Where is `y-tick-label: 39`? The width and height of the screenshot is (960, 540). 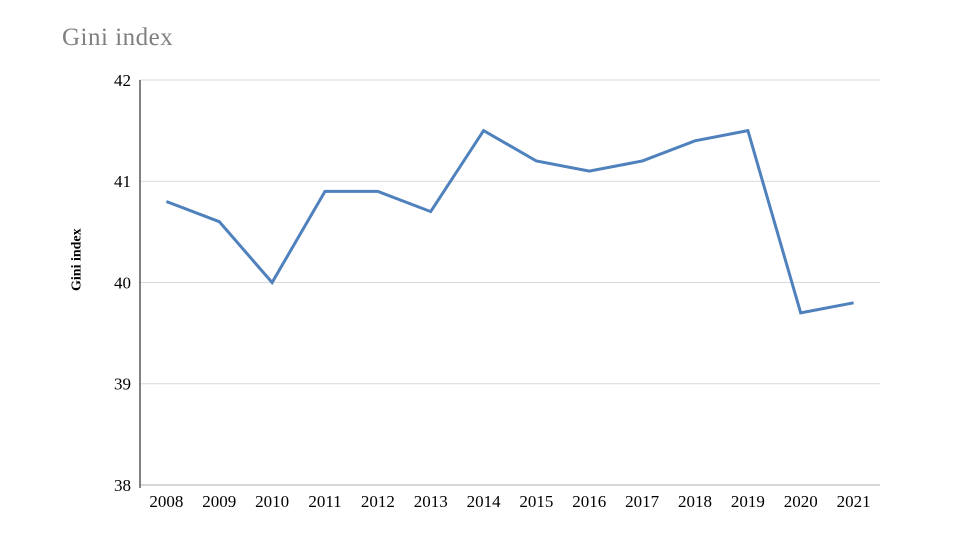
y-tick-label: 39 is located at coordinates (122, 384).